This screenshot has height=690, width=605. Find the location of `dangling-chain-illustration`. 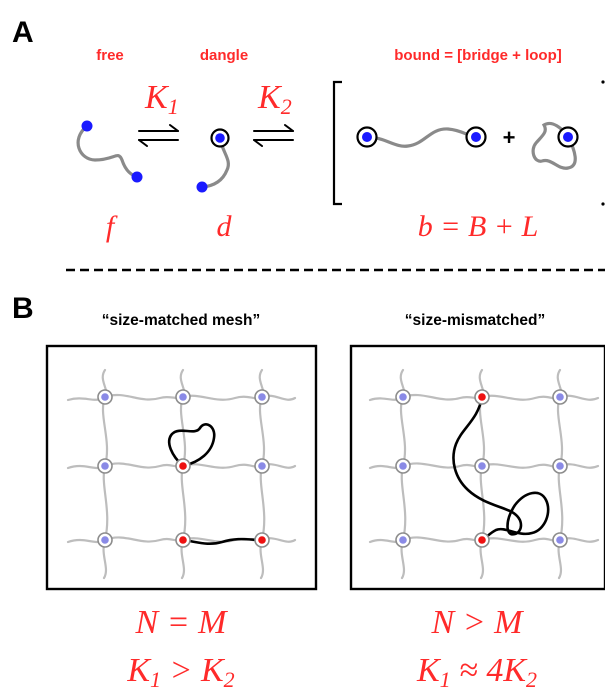

dangling-chain-illustration is located at coordinates (213, 160).